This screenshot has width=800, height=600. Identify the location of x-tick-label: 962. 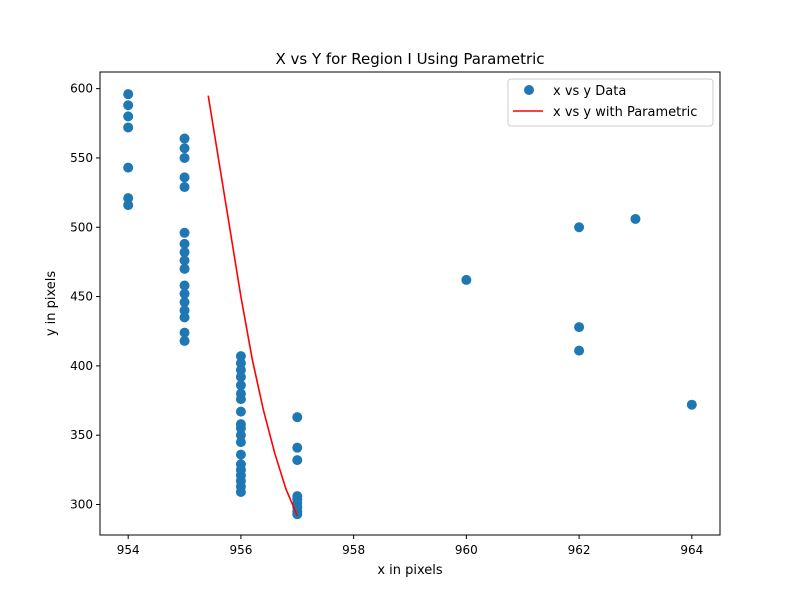
(579, 550).